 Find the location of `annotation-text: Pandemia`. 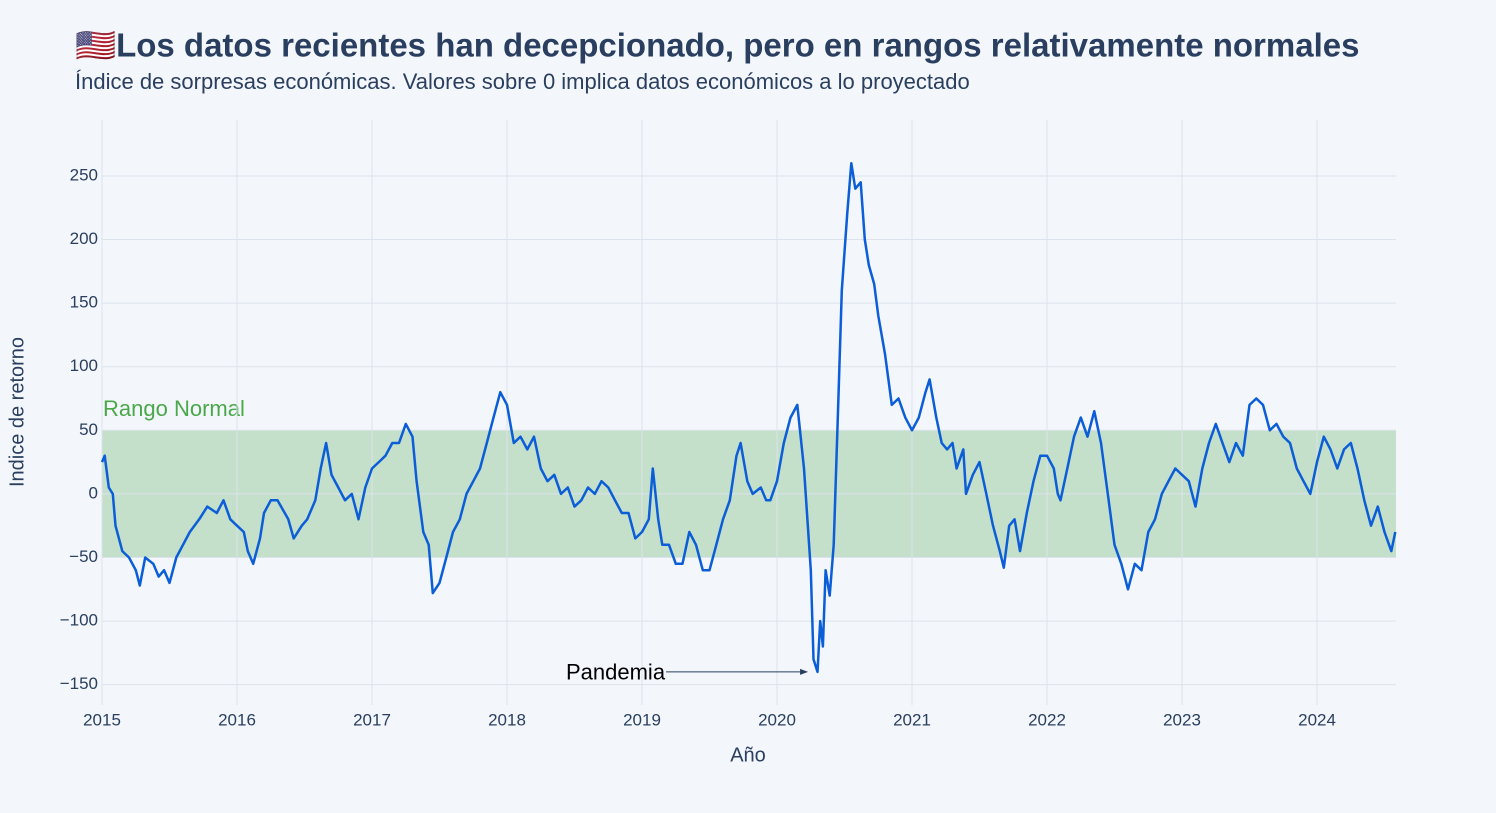

annotation-text: Pandemia is located at coordinates (616, 672).